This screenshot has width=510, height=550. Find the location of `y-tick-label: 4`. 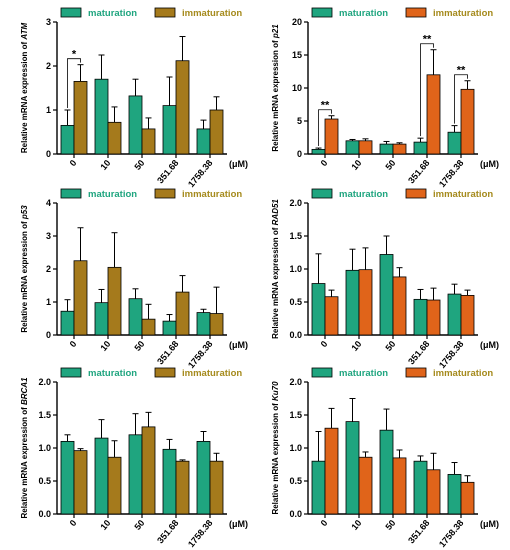

y-tick-label: 4 is located at coordinates (48, 203).